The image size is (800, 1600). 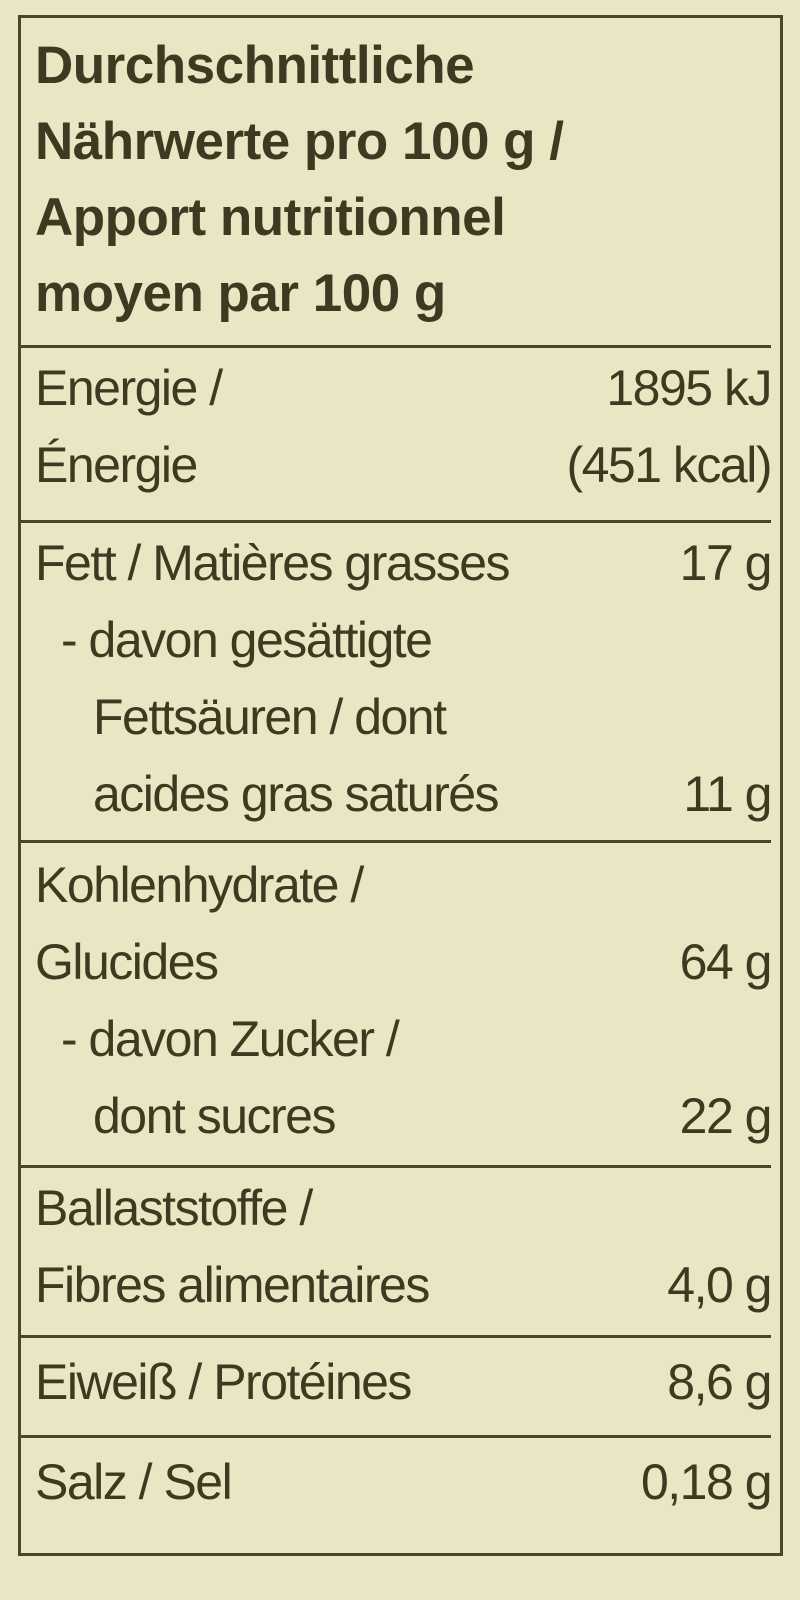 I want to click on row-label: dont sucres, so click(x=214, y=1116).